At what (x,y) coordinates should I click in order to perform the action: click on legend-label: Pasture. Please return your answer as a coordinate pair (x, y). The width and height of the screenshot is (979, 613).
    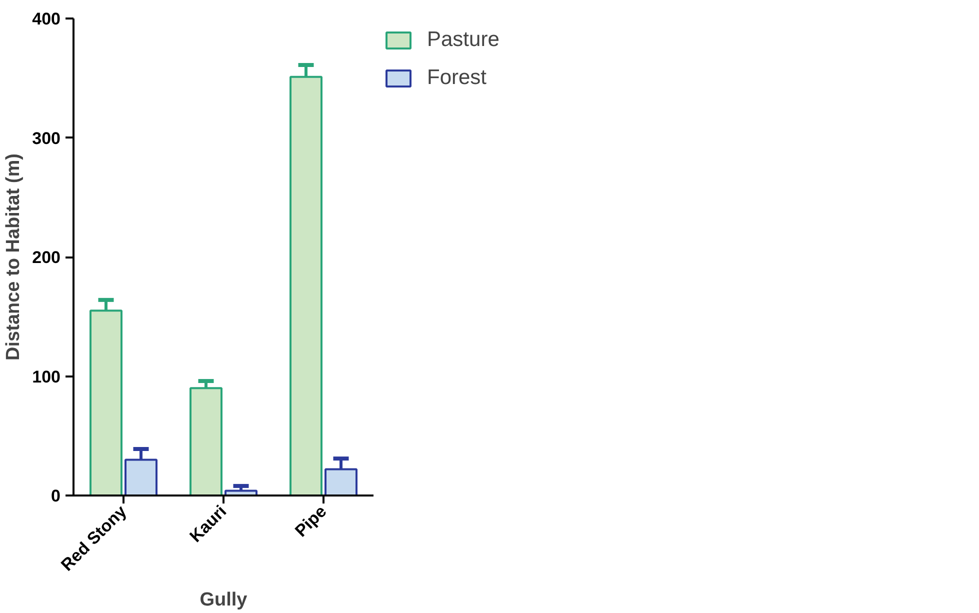
    Looking at the image, I should click on (463, 40).